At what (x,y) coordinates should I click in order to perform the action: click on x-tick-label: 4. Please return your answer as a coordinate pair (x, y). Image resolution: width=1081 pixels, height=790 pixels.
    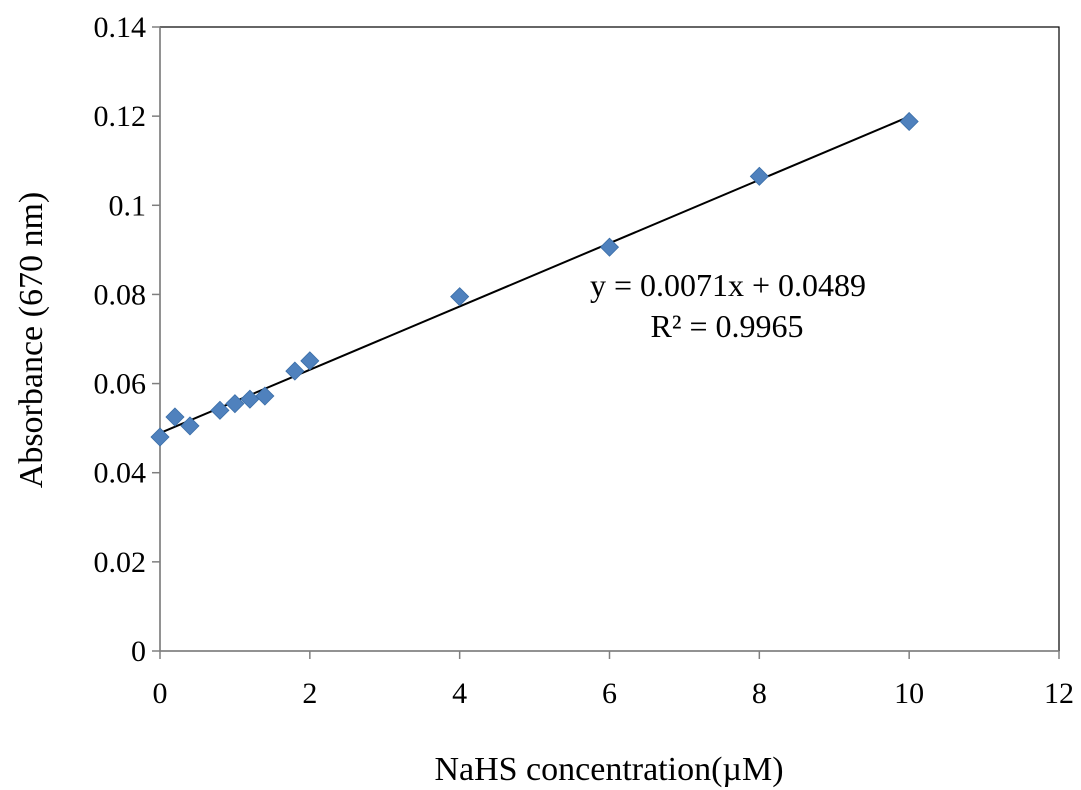
    Looking at the image, I should click on (459, 693).